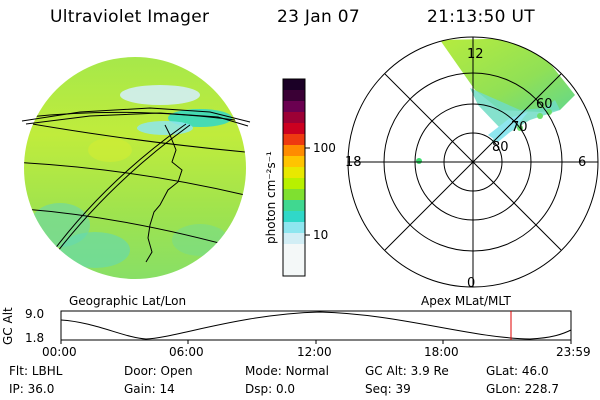  Describe the element at coordinates (36, 371) in the screenshot. I see `status-flt: Flt: LBHL` at that location.